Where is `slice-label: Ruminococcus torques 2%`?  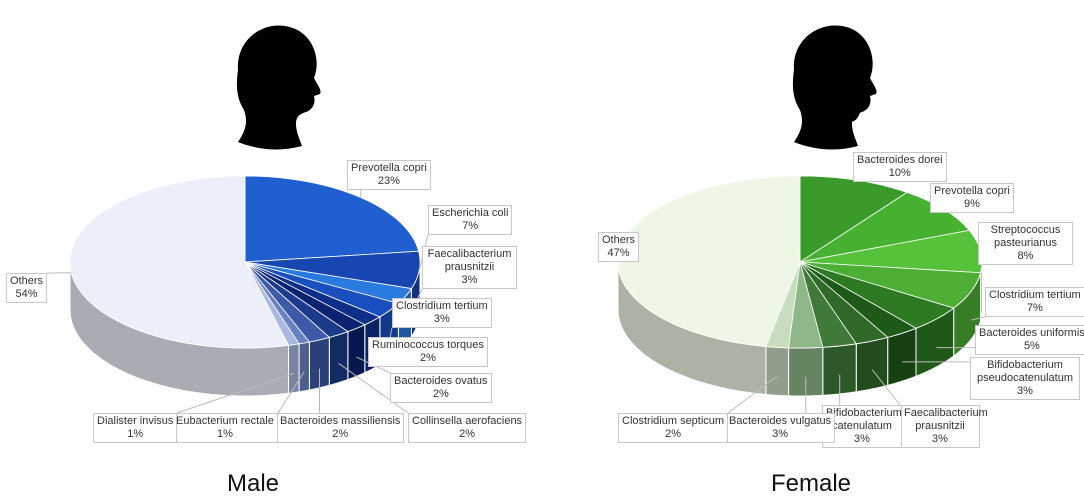 slice-label: Ruminococcus torques 2% is located at coordinates (428, 352).